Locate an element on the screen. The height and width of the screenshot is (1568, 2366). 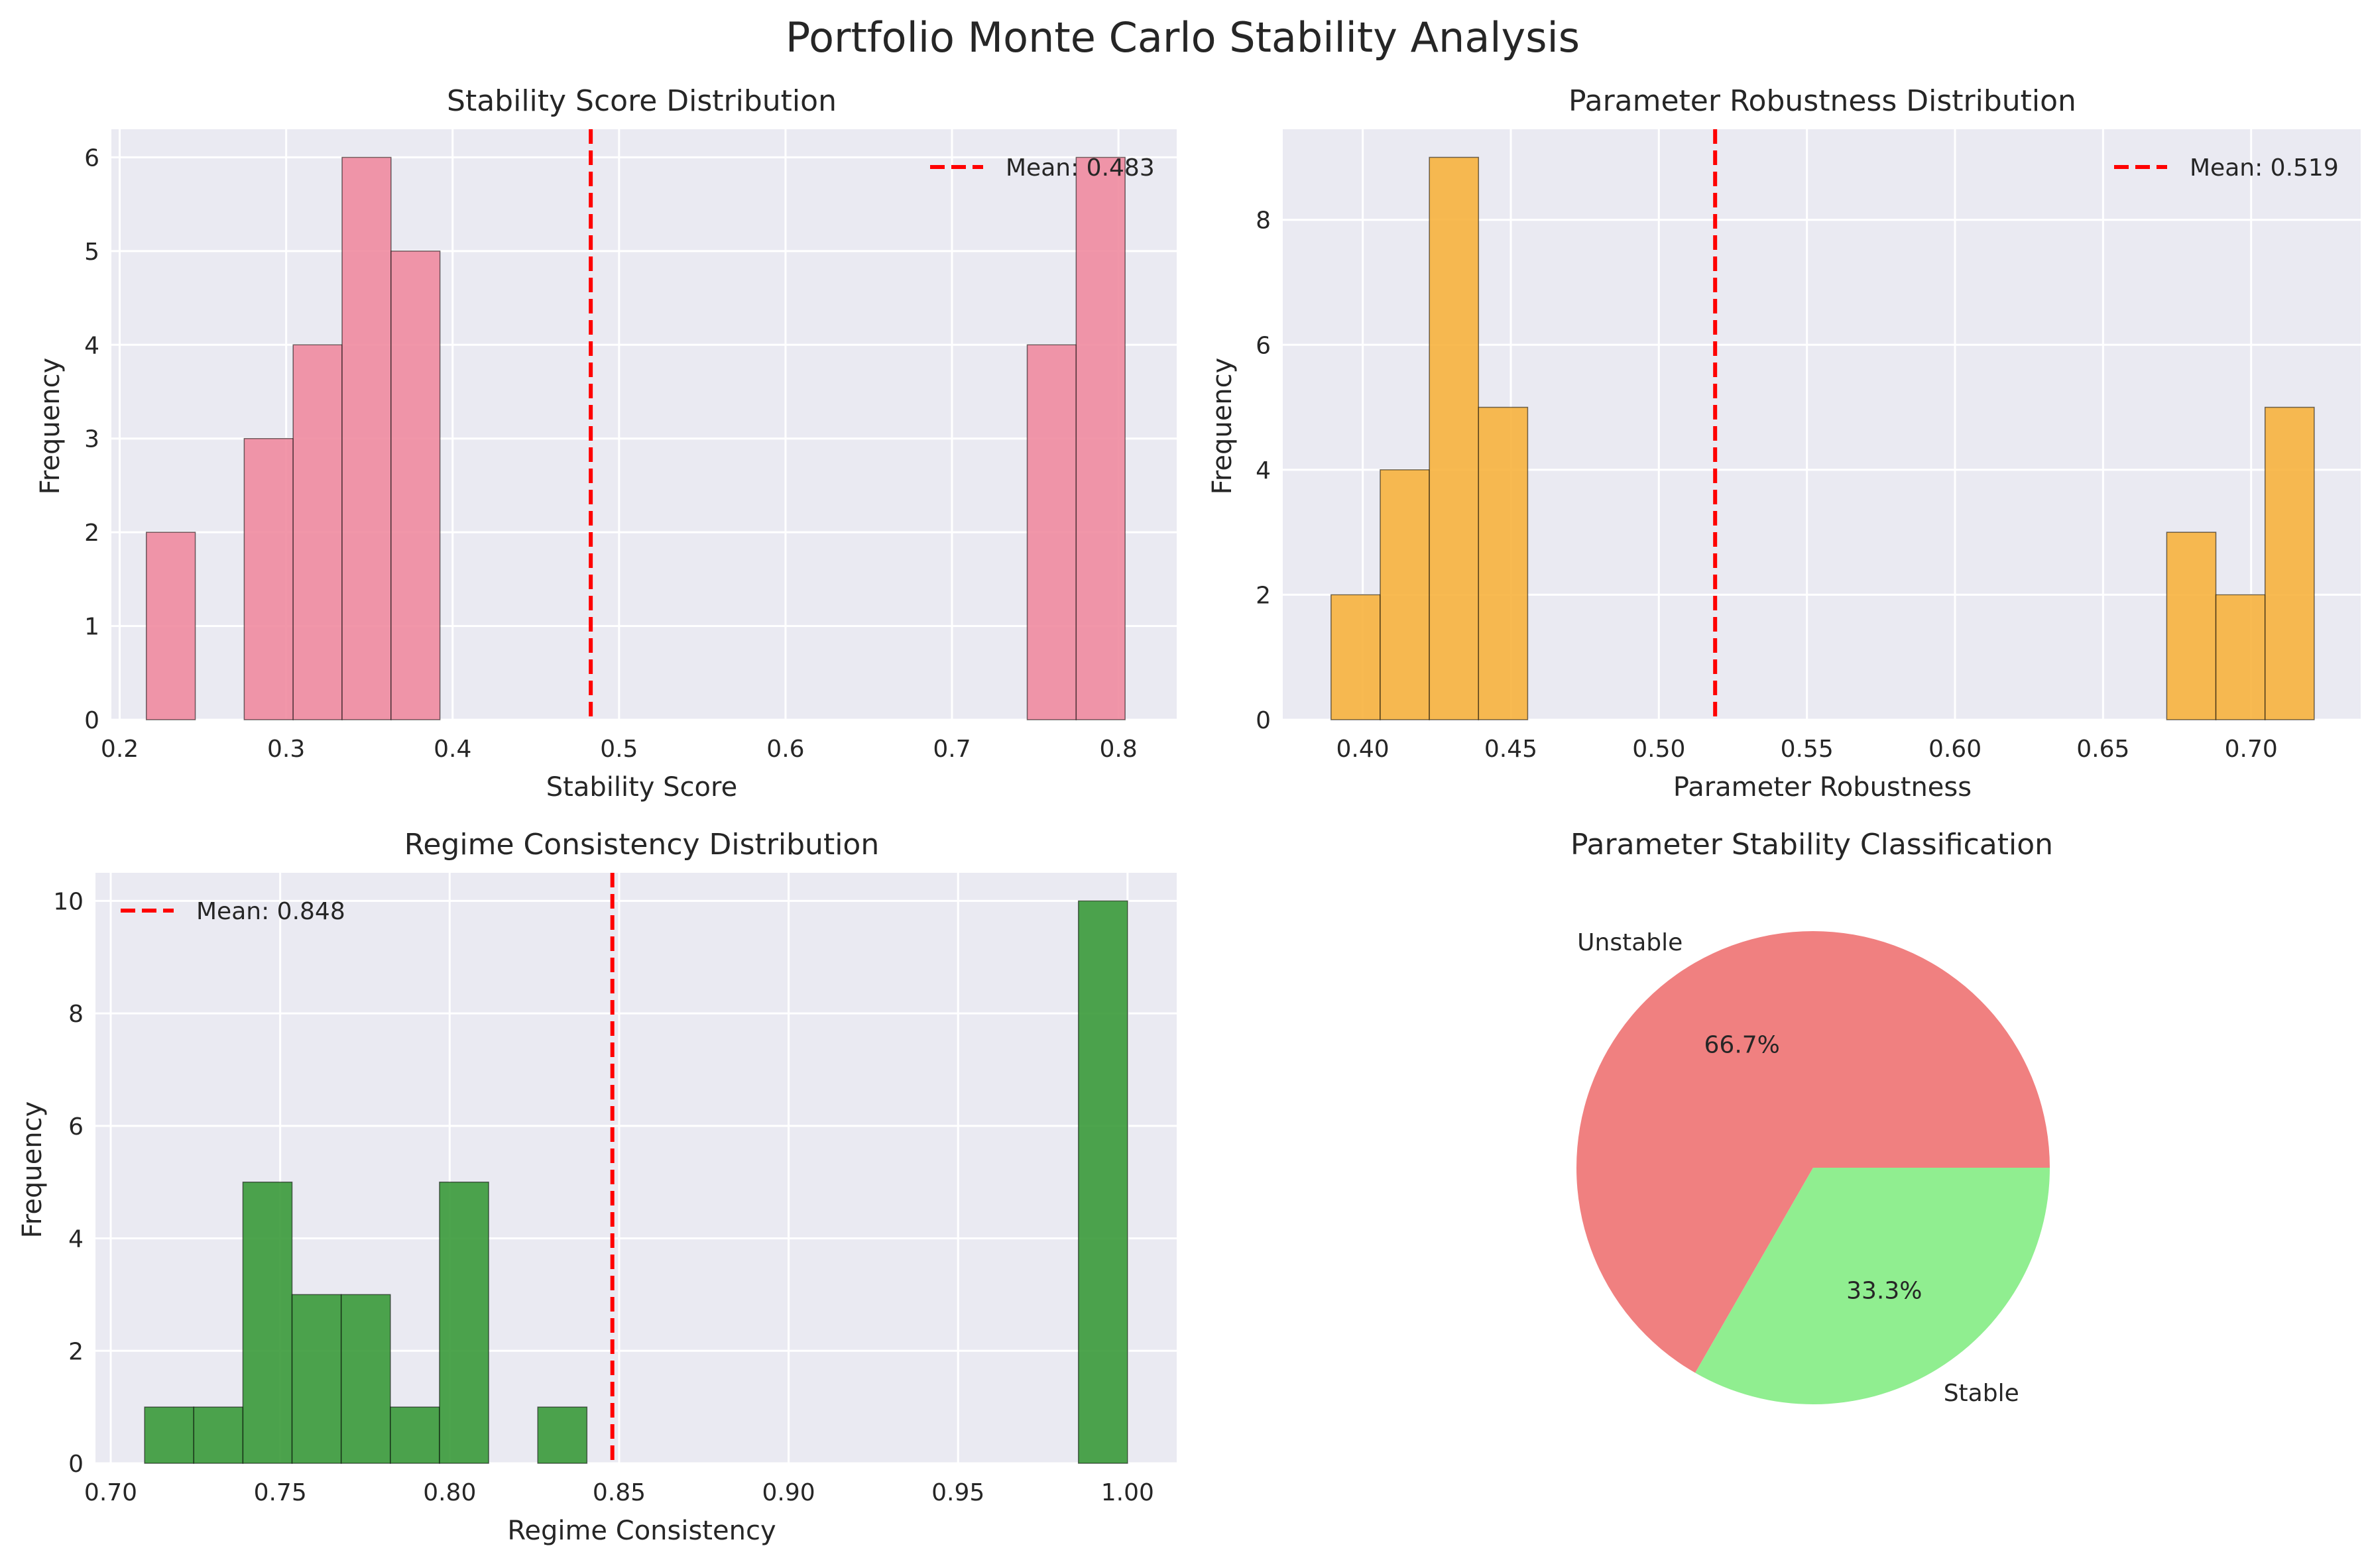
x-tick-label: 0.55 is located at coordinates (1808, 749).